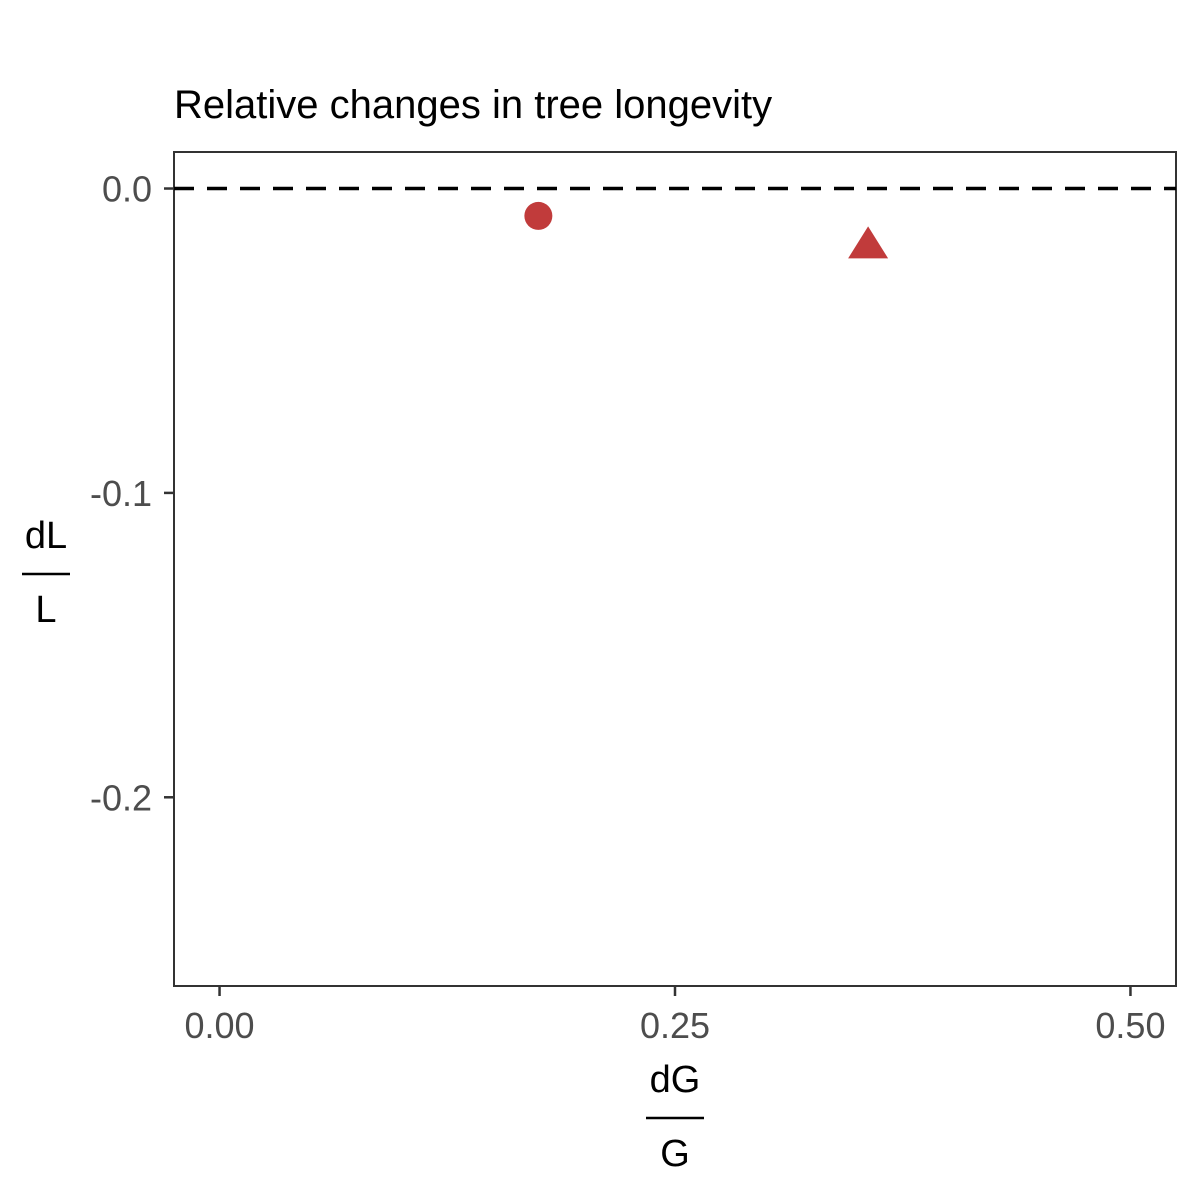 Image resolution: width=1200 pixels, height=1200 pixels. What do you see at coordinates (127, 189) in the screenshot?
I see `y-tick-label: 0.0` at bounding box center [127, 189].